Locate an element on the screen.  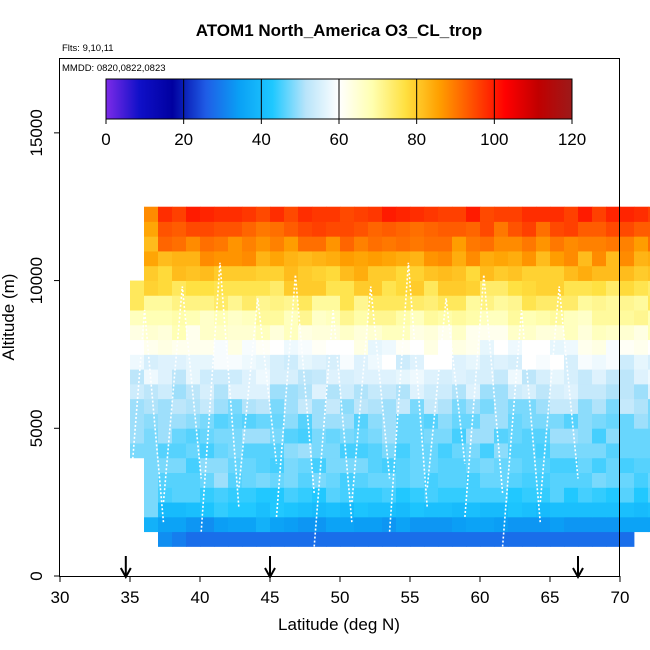
y-tick-label: 5000 is located at coordinates (36, 428).